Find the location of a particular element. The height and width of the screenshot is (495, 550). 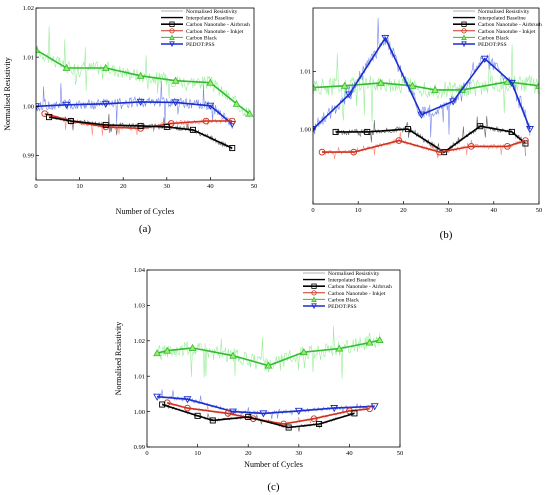

axes-frame is located at coordinates (145, 94).